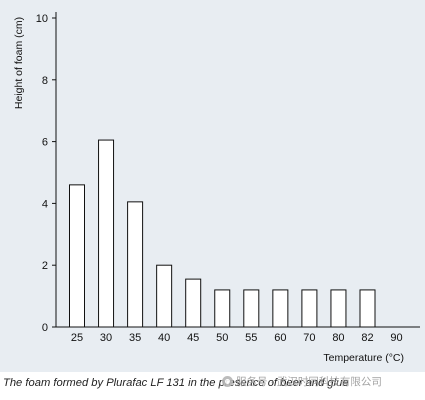  I want to click on y-tick-label: 2, so click(45, 266).